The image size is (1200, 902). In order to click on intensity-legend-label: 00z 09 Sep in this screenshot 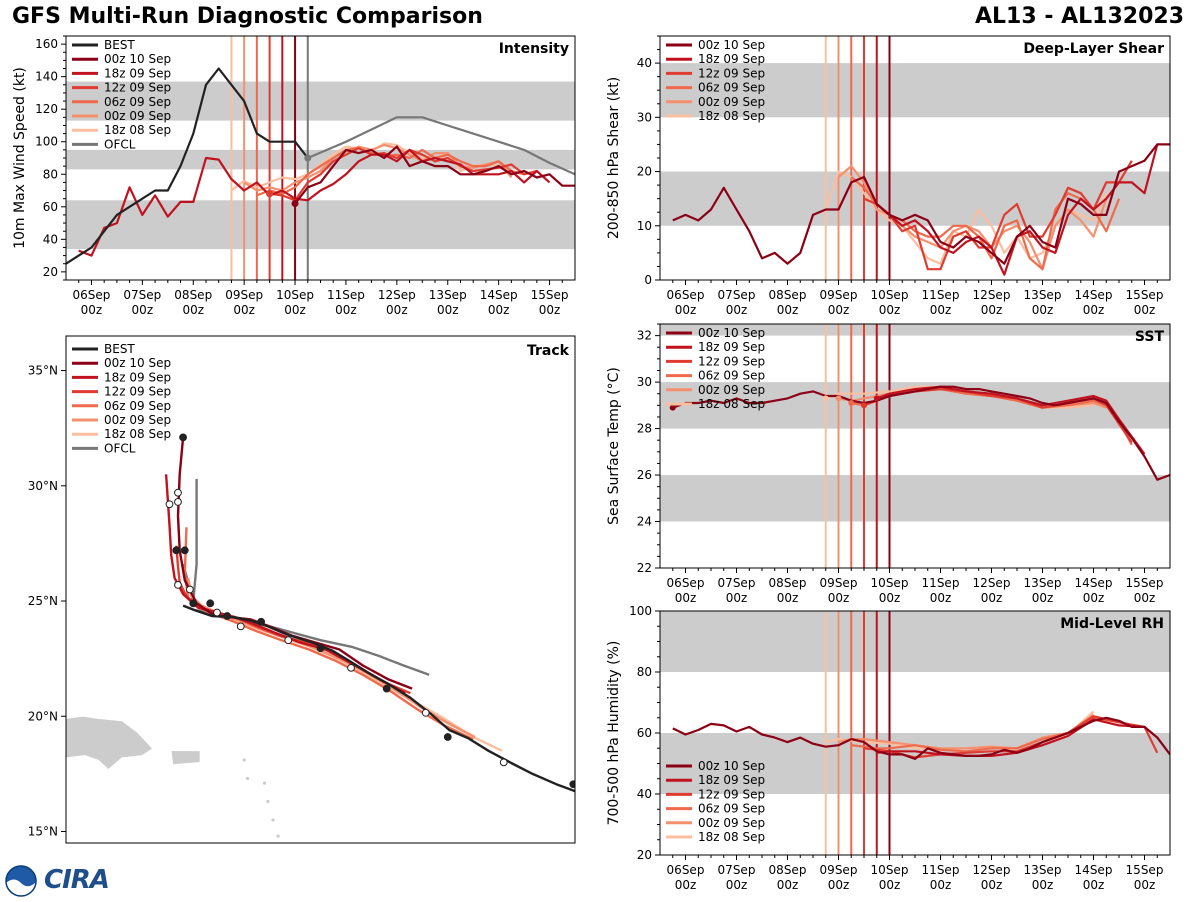, I will do `click(137, 116)`.